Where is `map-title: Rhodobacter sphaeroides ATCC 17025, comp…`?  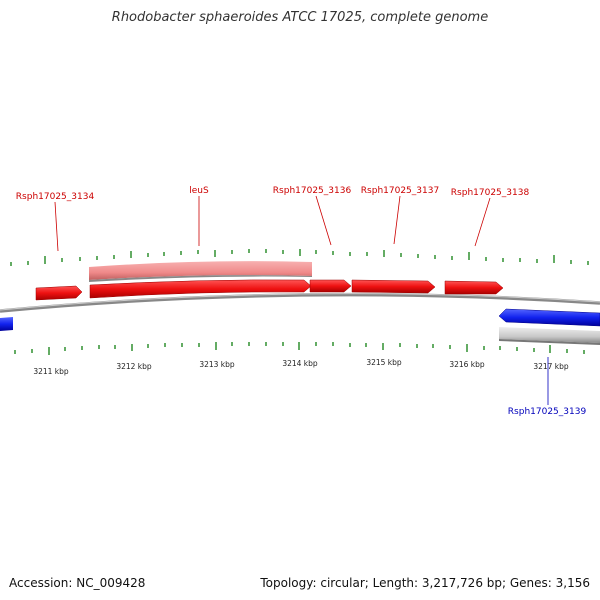
map-title: Rhodobacter sphaeroides ATCC 17025, comp… is located at coordinates (300, 17).